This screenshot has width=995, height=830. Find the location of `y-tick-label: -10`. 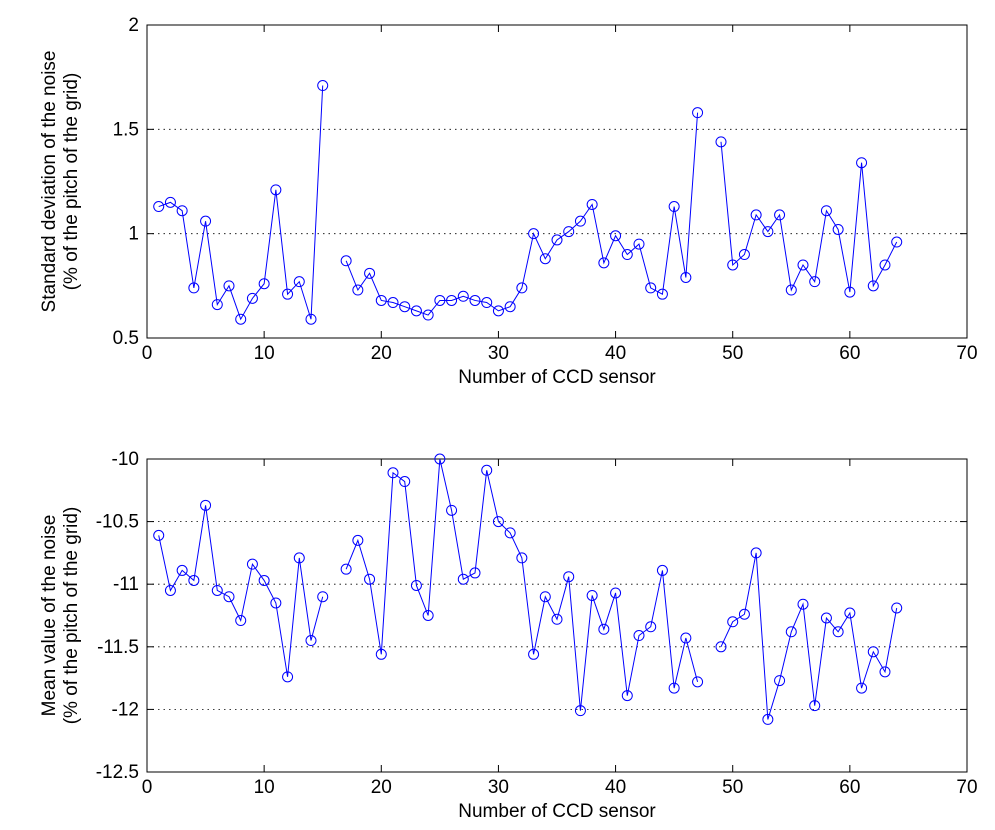

y-tick-label: -10 is located at coordinates (125, 459).